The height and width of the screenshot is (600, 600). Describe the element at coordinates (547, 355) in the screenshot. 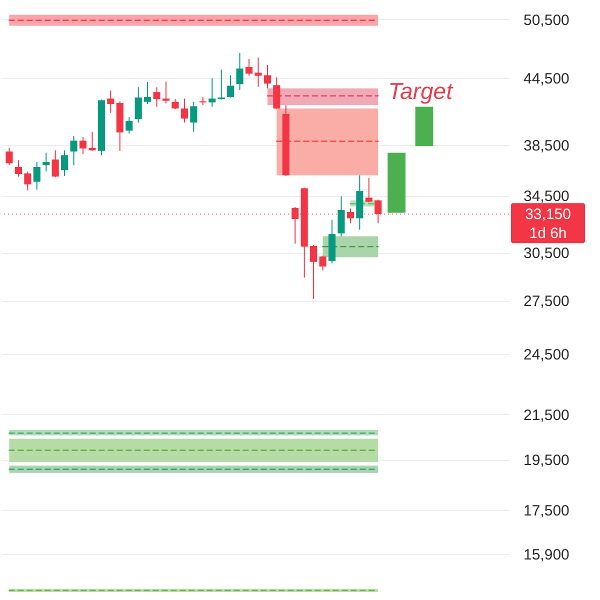

I see `y-tick-label: 24,500` at that location.